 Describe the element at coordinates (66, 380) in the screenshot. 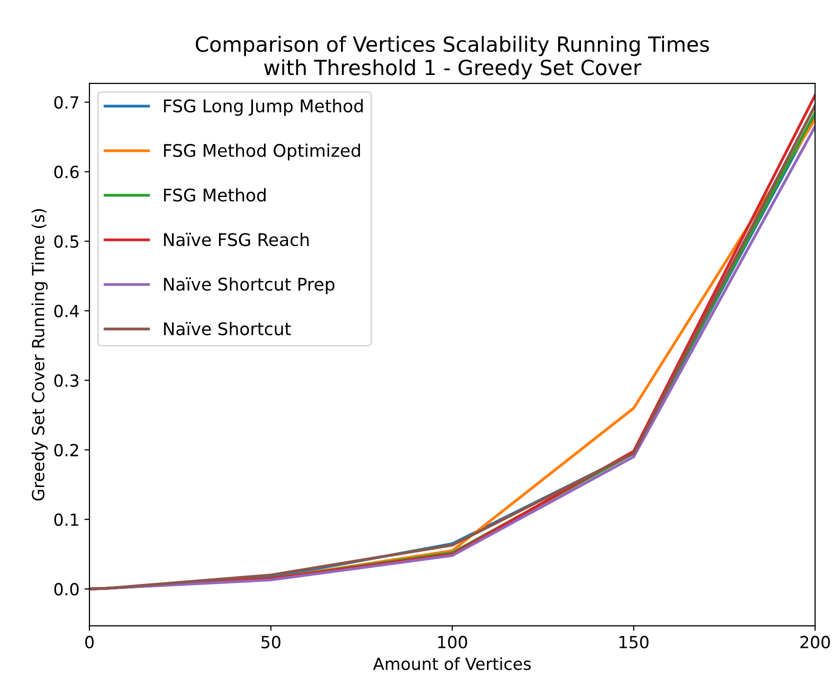

I see `y-tick-label: 0.3` at that location.